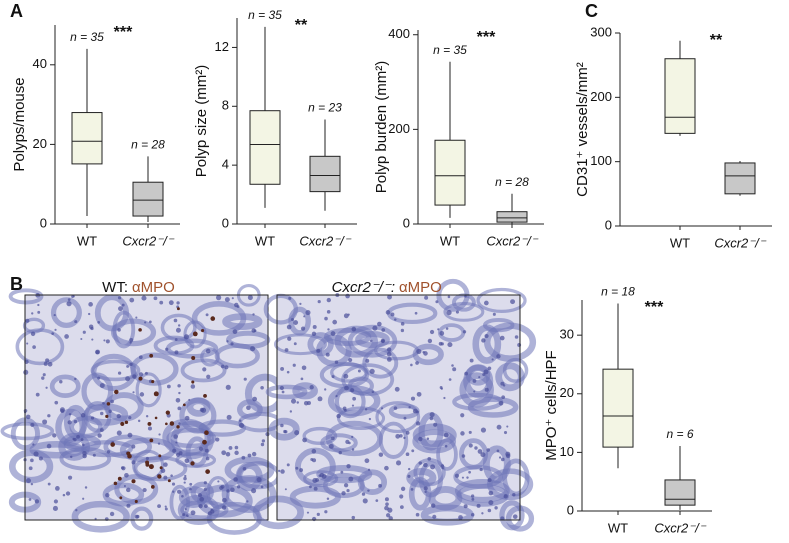 The image size is (789, 543). What do you see at coordinates (567, 392) in the screenshot?
I see `y-tick-label: 20` at bounding box center [567, 392].